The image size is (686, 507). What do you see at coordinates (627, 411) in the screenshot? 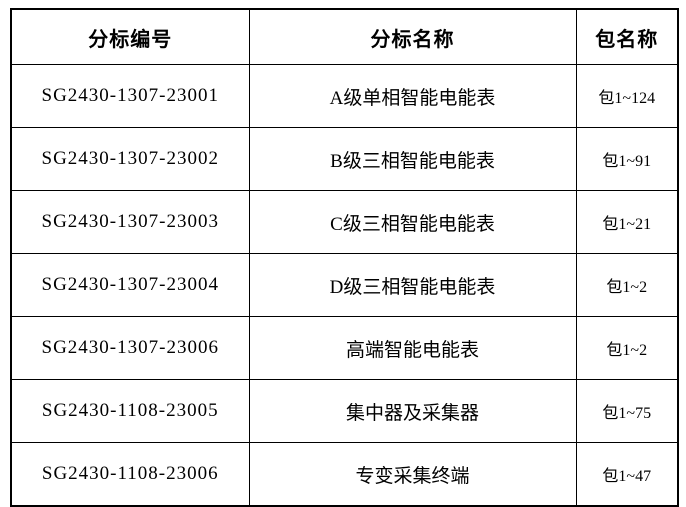
I see `package-range-cell: 包1~75` at bounding box center [627, 411].